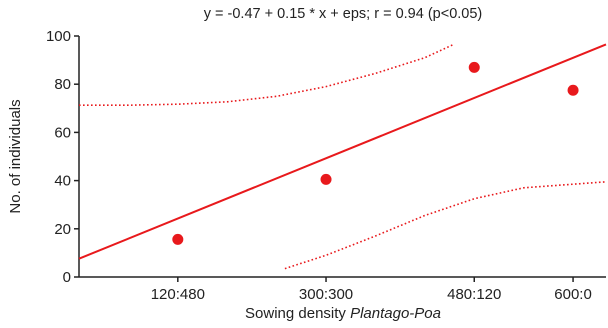 The height and width of the screenshot is (328, 608). Describe the element at coordinates (326, 294) in the screenshot. I see `x-tick-label: 300:300` at that location.